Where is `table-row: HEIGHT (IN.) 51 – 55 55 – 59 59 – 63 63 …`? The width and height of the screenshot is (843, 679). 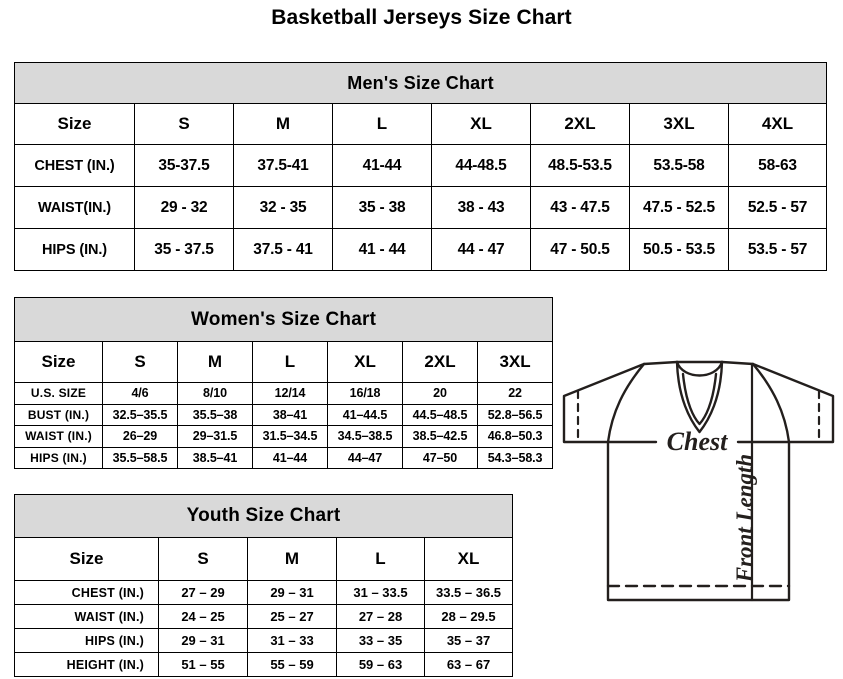
table-row: HEIGHT (IN.) 51 – 55 55 – 59 59 – 63 63 … is located at coordinates (264, 664).